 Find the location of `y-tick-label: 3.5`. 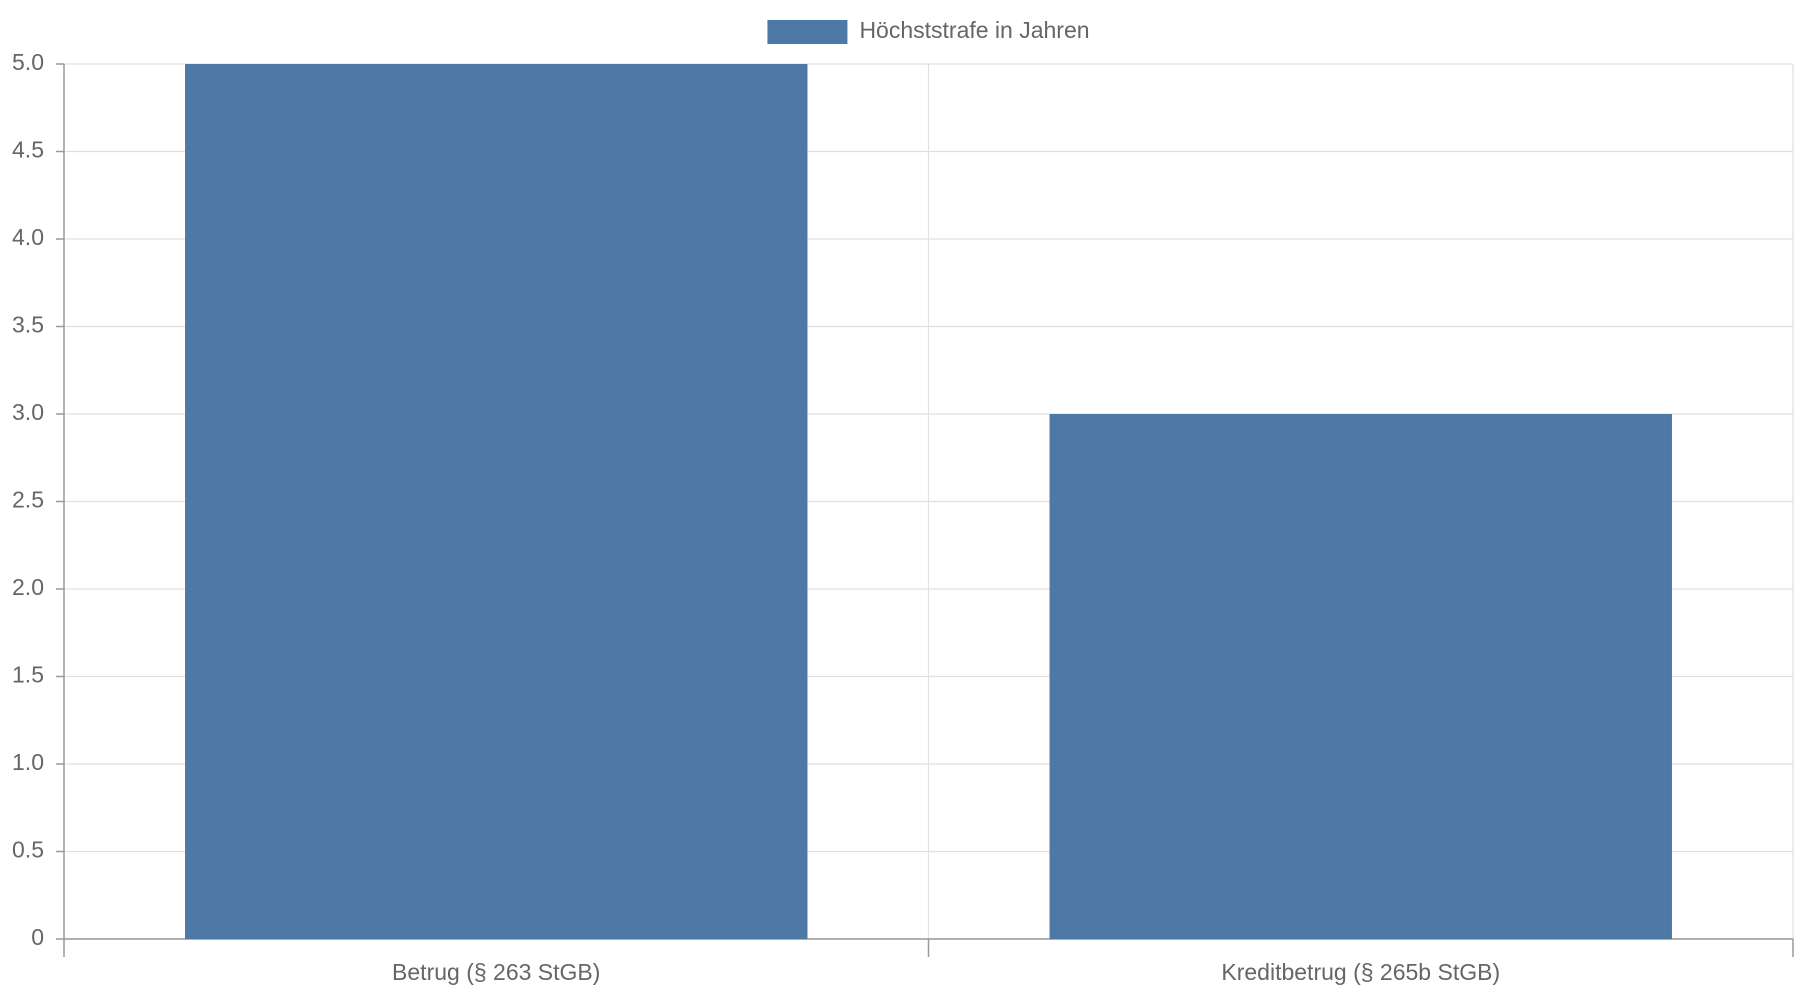

y-tick-label: 3.5 is located at coordinates (28, 325).